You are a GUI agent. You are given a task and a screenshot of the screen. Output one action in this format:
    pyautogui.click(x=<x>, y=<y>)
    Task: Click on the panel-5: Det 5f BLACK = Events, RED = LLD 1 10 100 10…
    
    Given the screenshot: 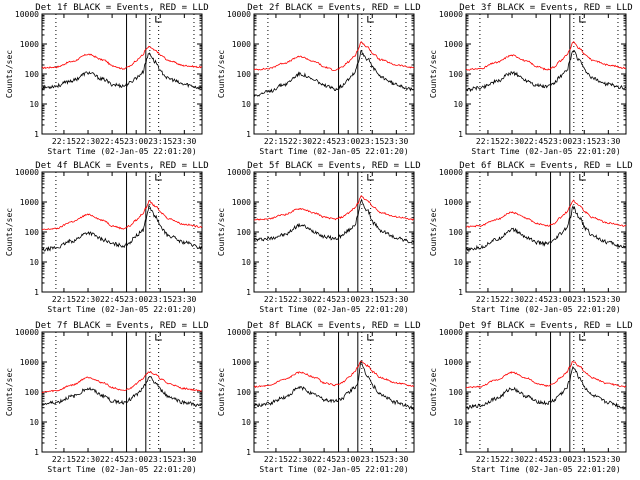 What is the action you would take?
    pyautogui.click(x=319, y=237)
    